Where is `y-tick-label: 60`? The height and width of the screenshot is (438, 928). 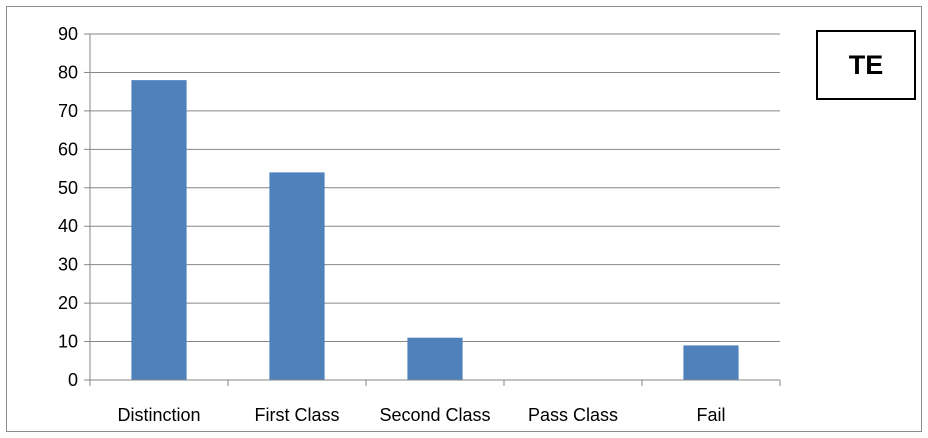 y-tick-label: 60 is located at coordinates (68, 149).